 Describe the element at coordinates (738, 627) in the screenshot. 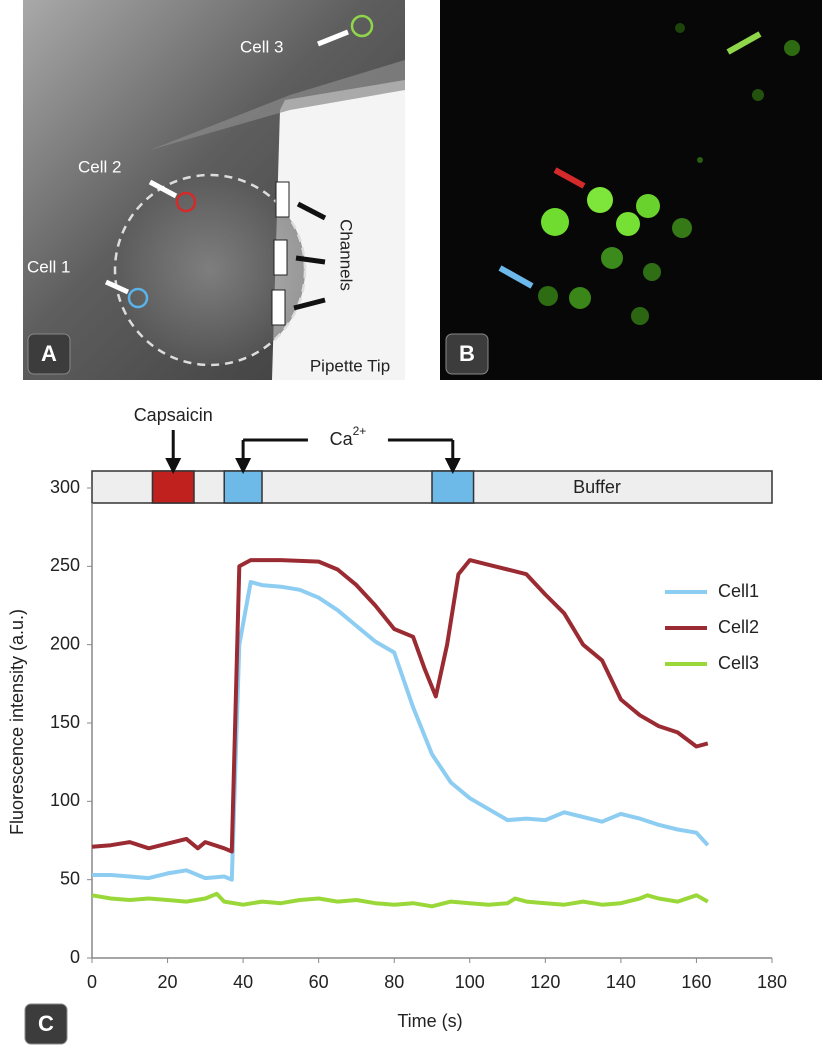

I see `legend-label: Cell2` at that location.